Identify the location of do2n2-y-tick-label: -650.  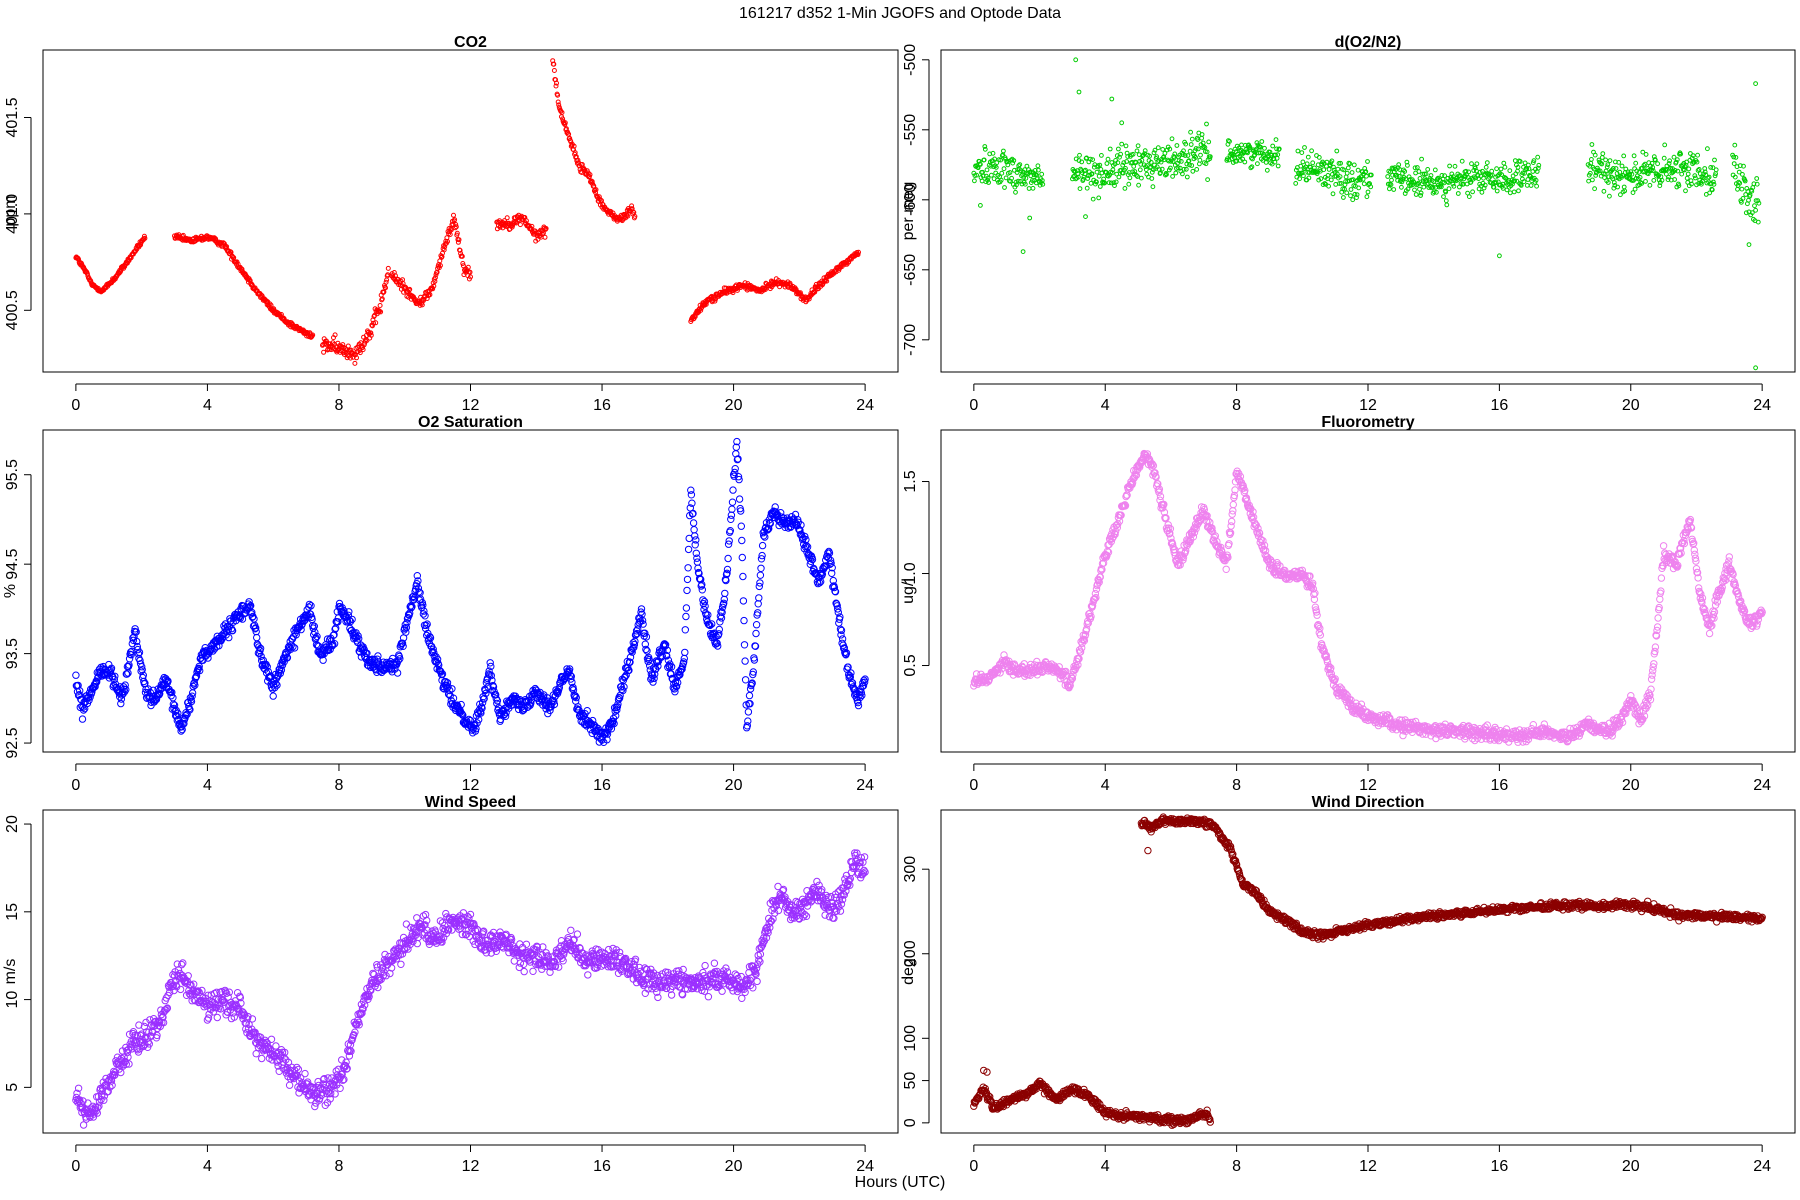
(910, 270).